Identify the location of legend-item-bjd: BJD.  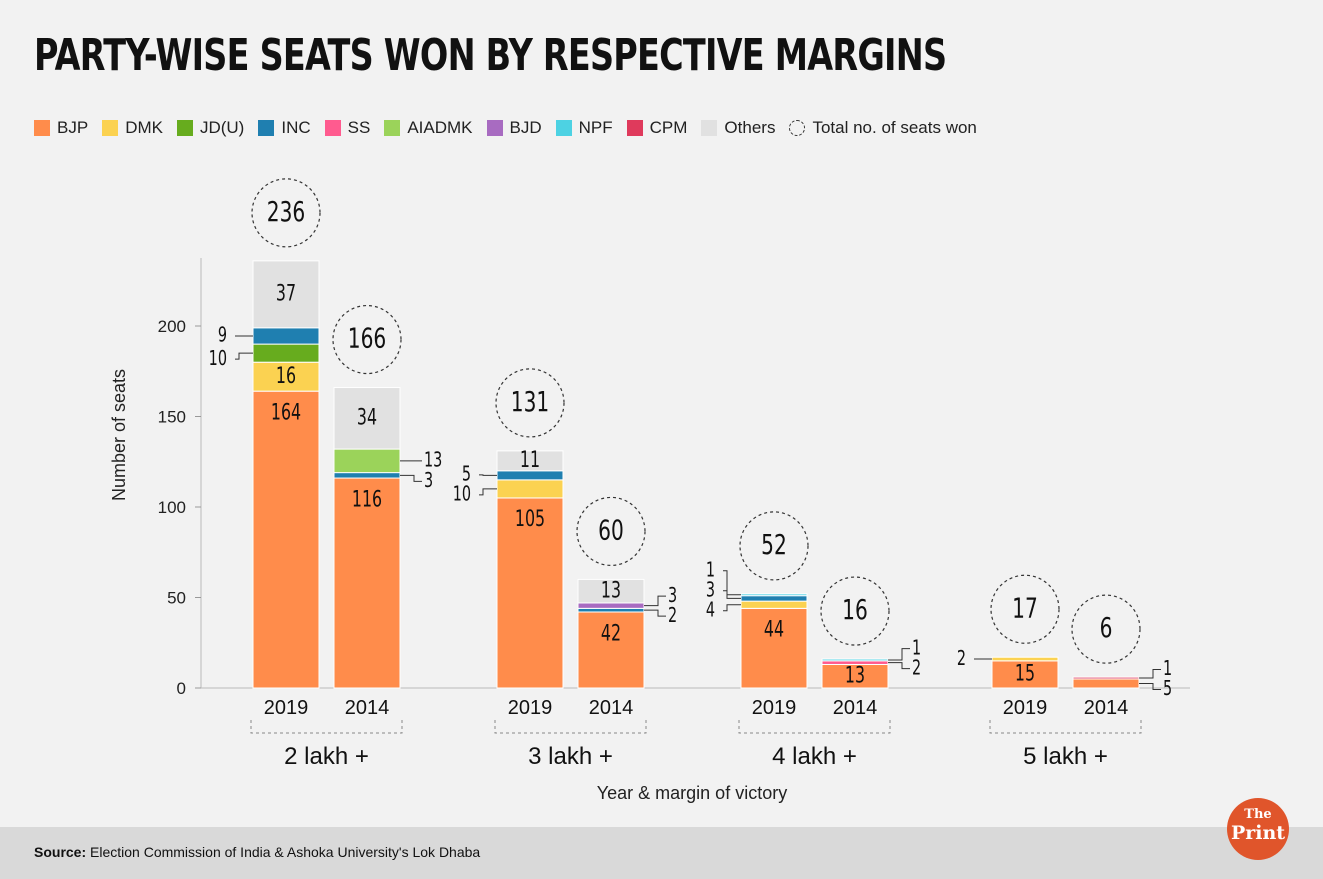
(514, 128).